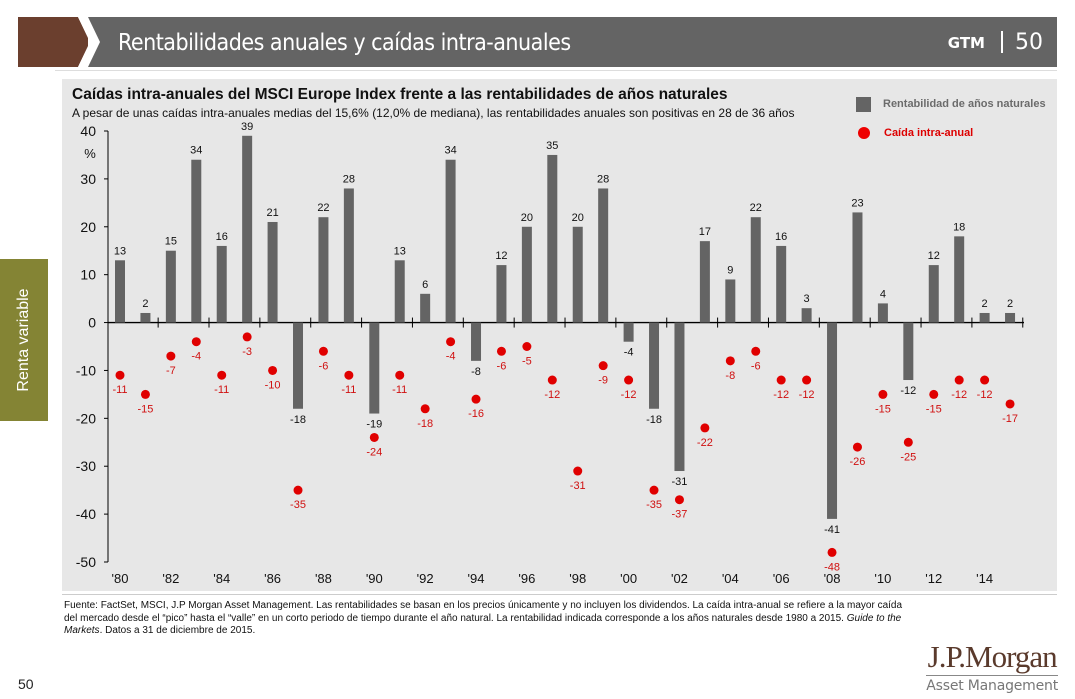 The width and height of the screenshot is (1075, 699). I want to click on bar-value-label: -8, so click(476, 372).